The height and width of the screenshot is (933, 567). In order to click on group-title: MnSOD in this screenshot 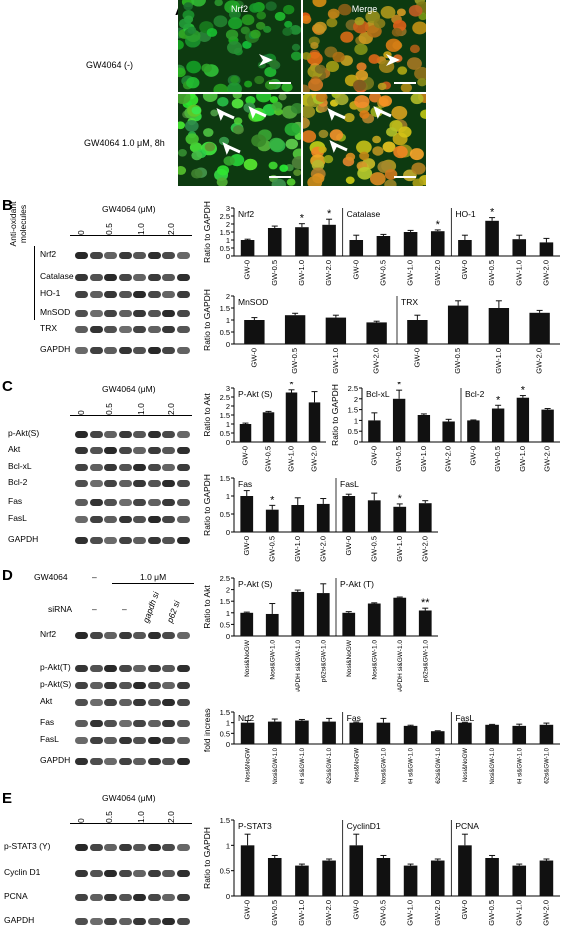, I will do `click(253, 302)`.